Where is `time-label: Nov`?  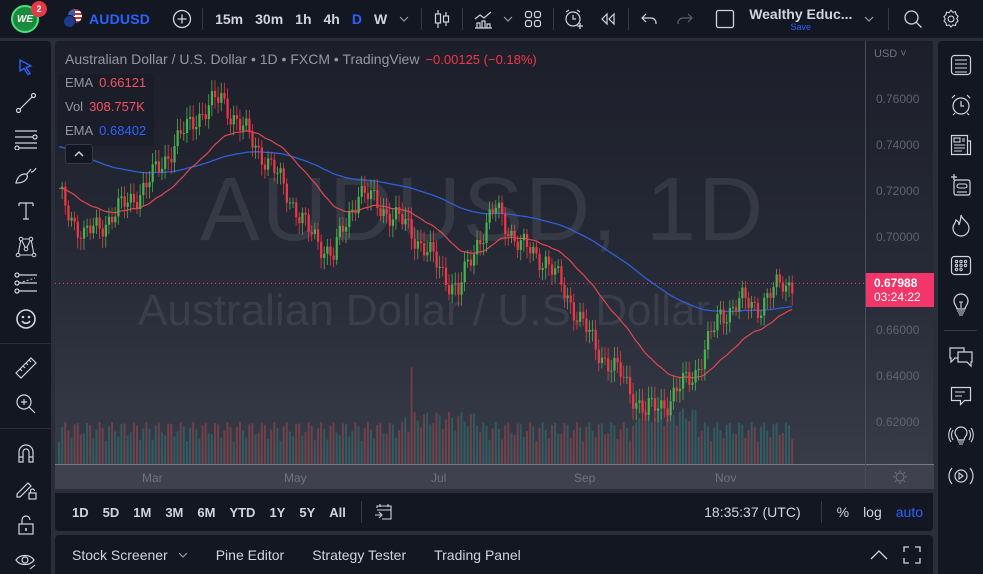
time-label: Nov is located at coordinates (726, 478).